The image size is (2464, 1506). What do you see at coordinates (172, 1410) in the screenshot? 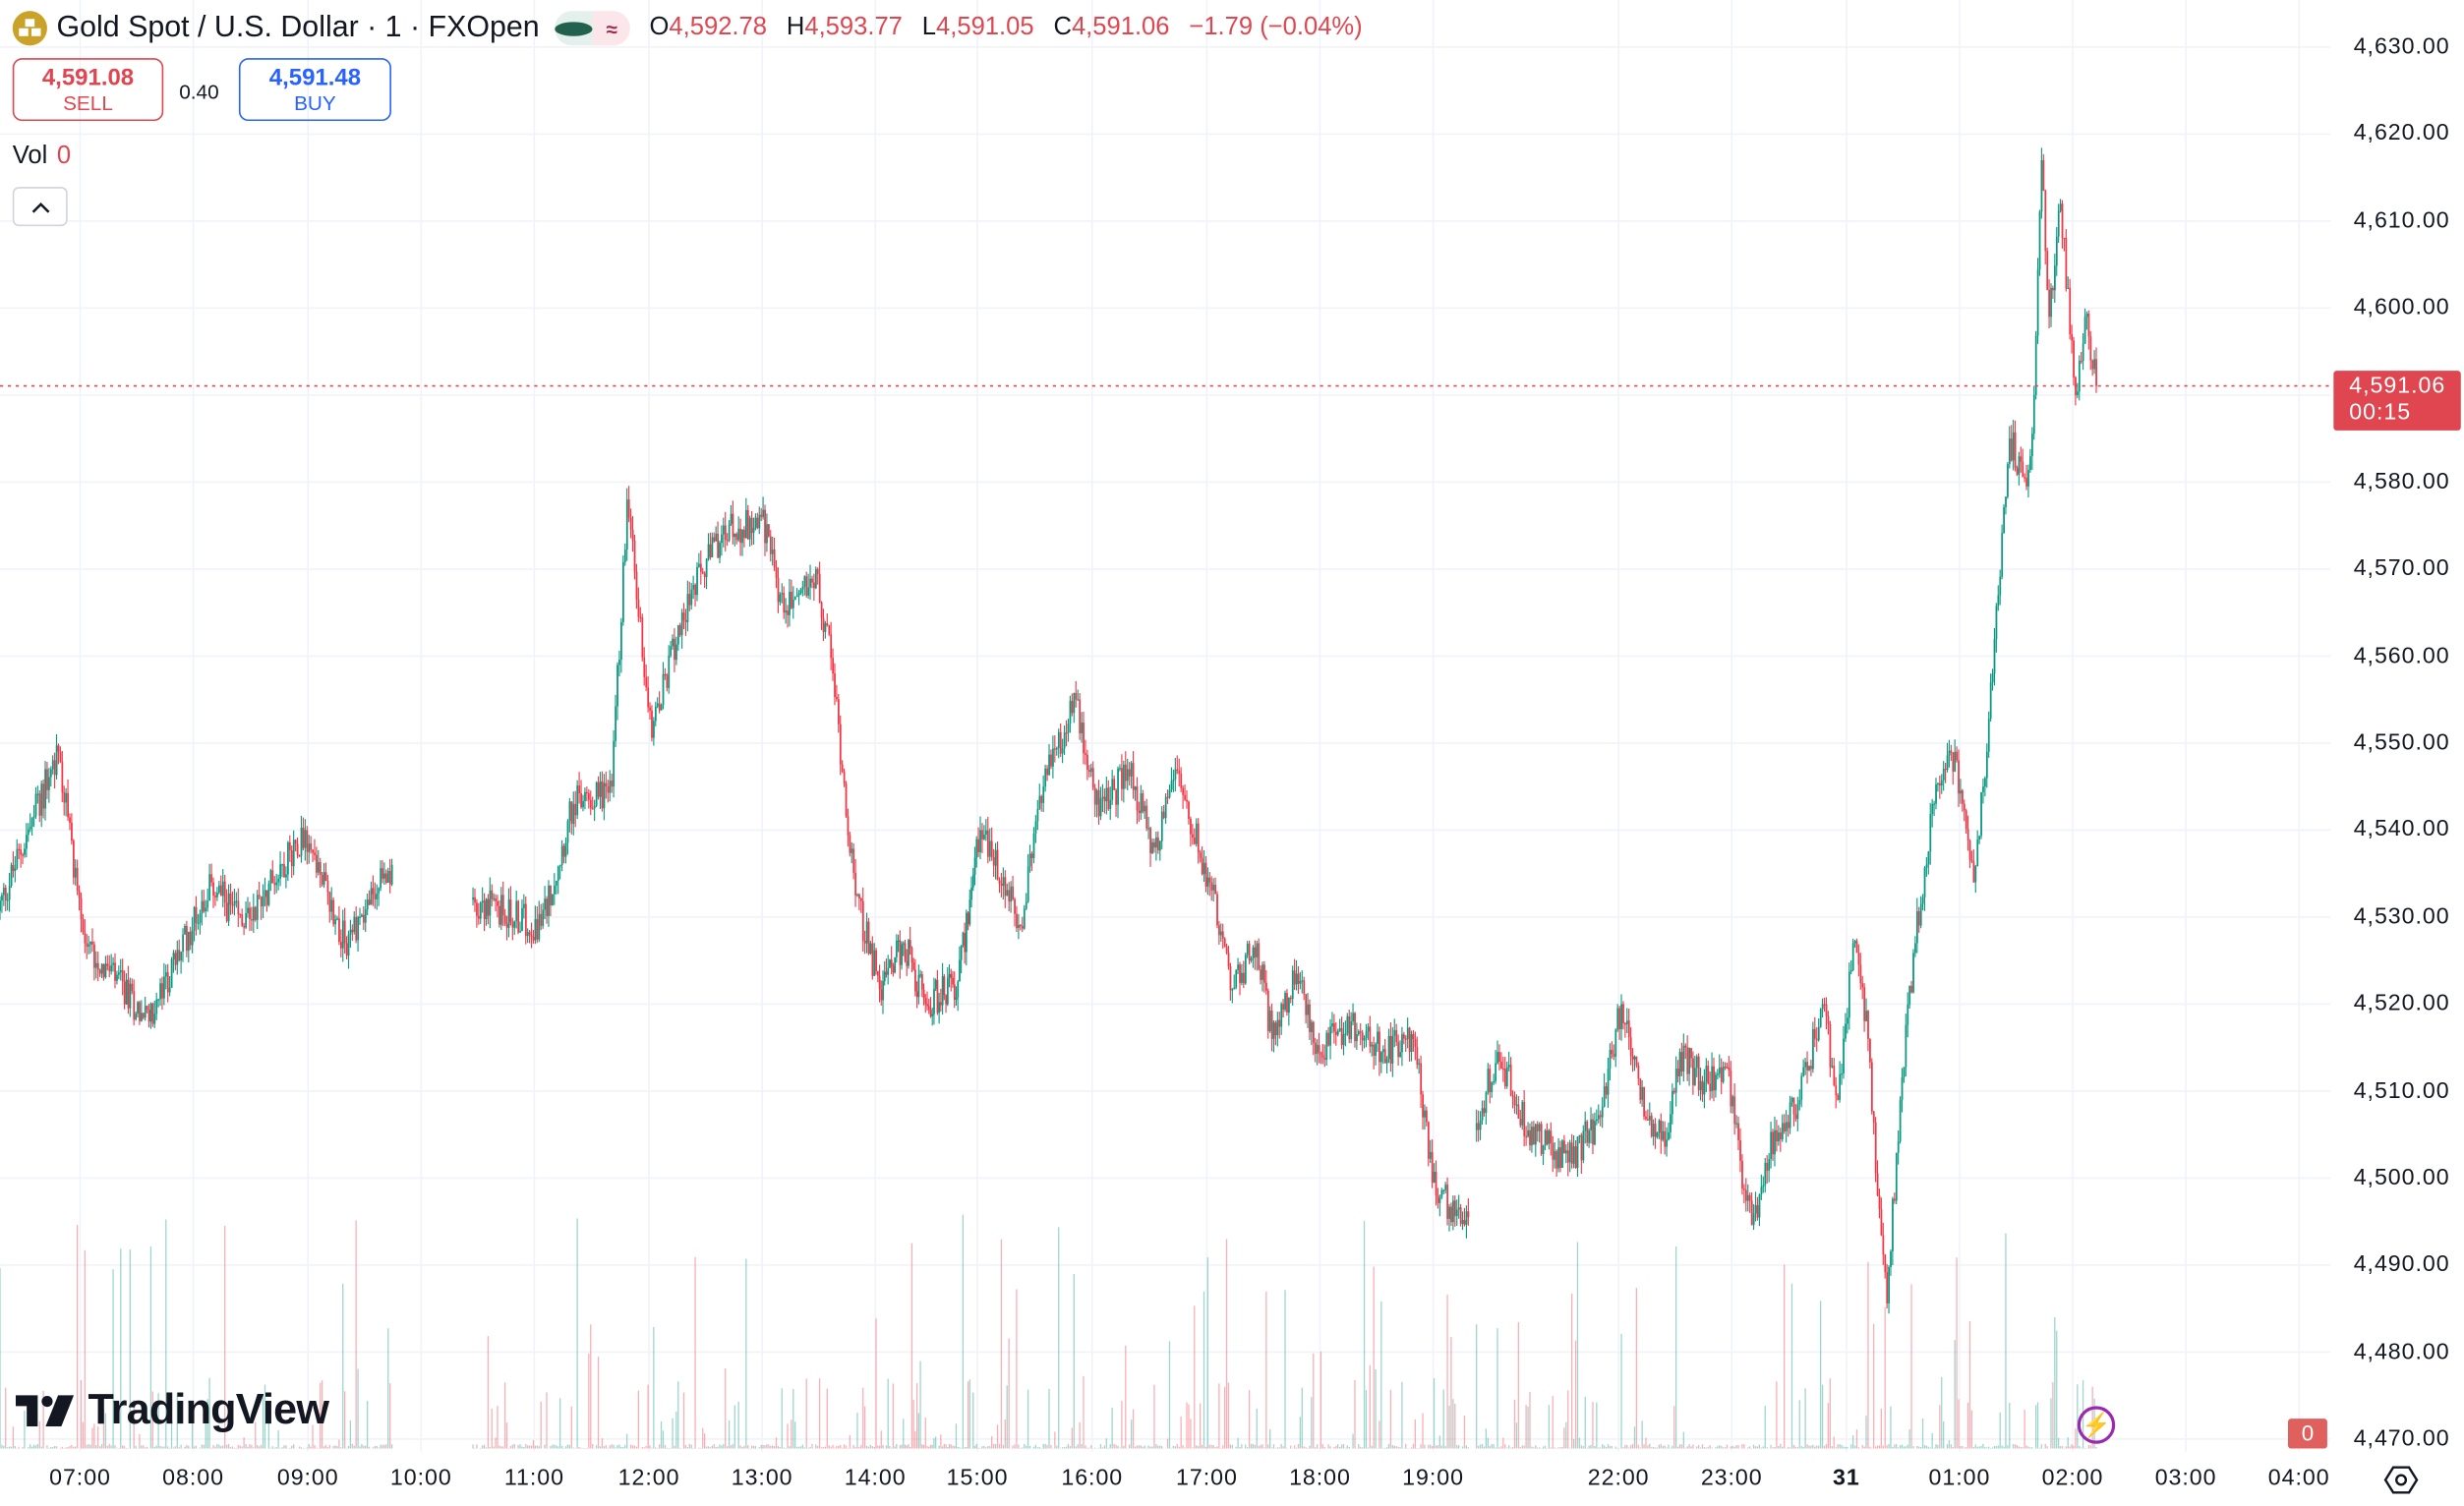
I see `tradingview-logo: TradingView` at bounding box center [172, 1410].